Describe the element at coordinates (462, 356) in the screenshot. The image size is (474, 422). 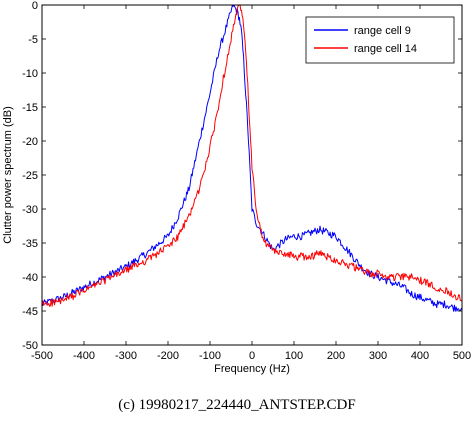
I see `x-tick-label: 500` at that location.